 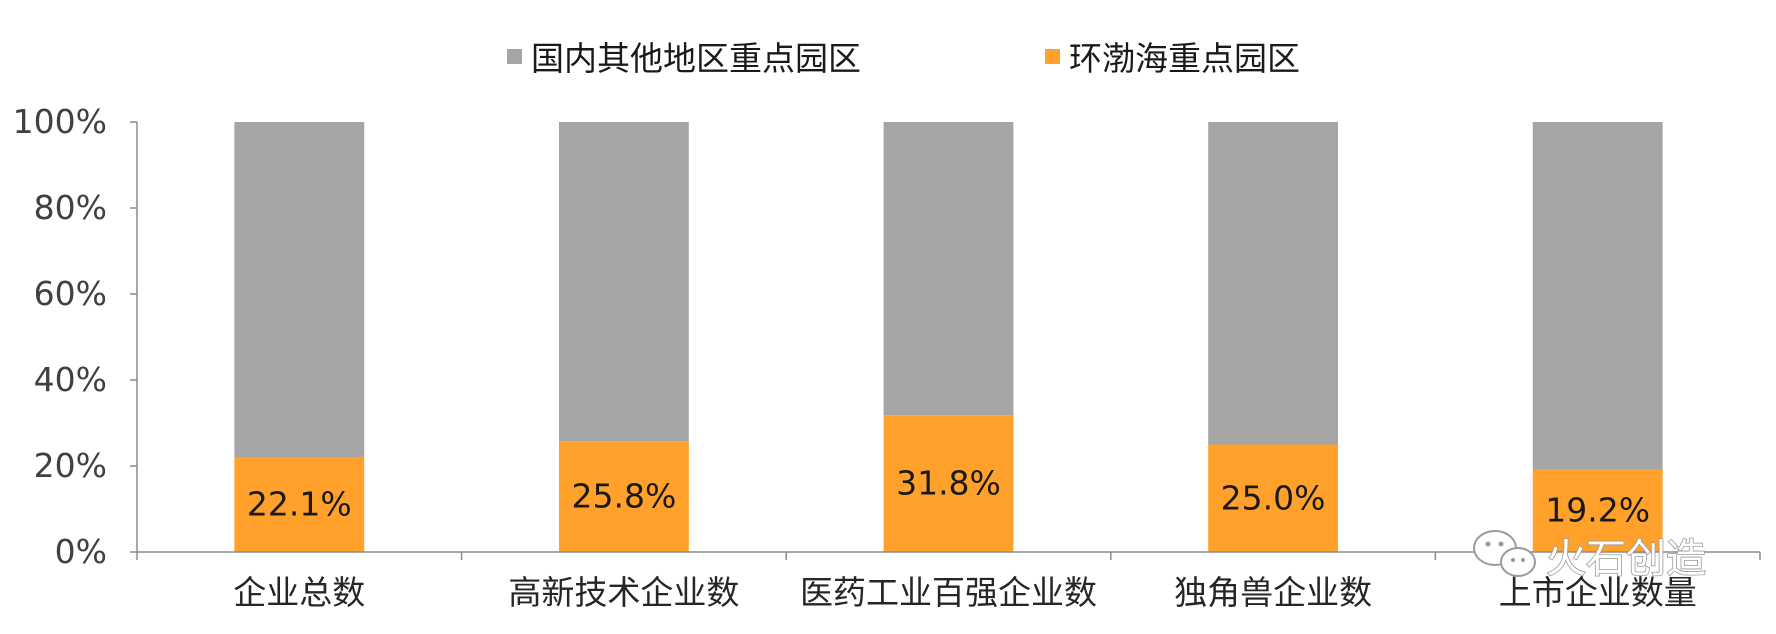 I want to click on data-label: 25.8%, so click(x=623, y=496).